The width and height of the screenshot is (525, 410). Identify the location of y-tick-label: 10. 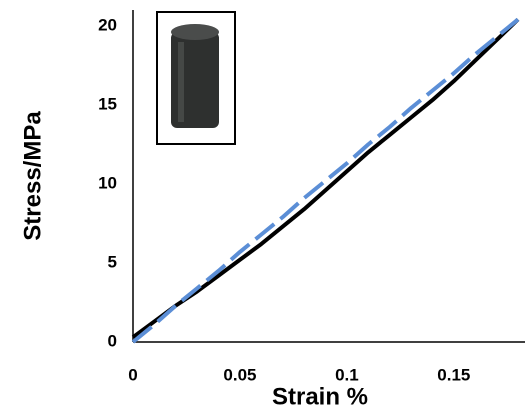
(107, 182).